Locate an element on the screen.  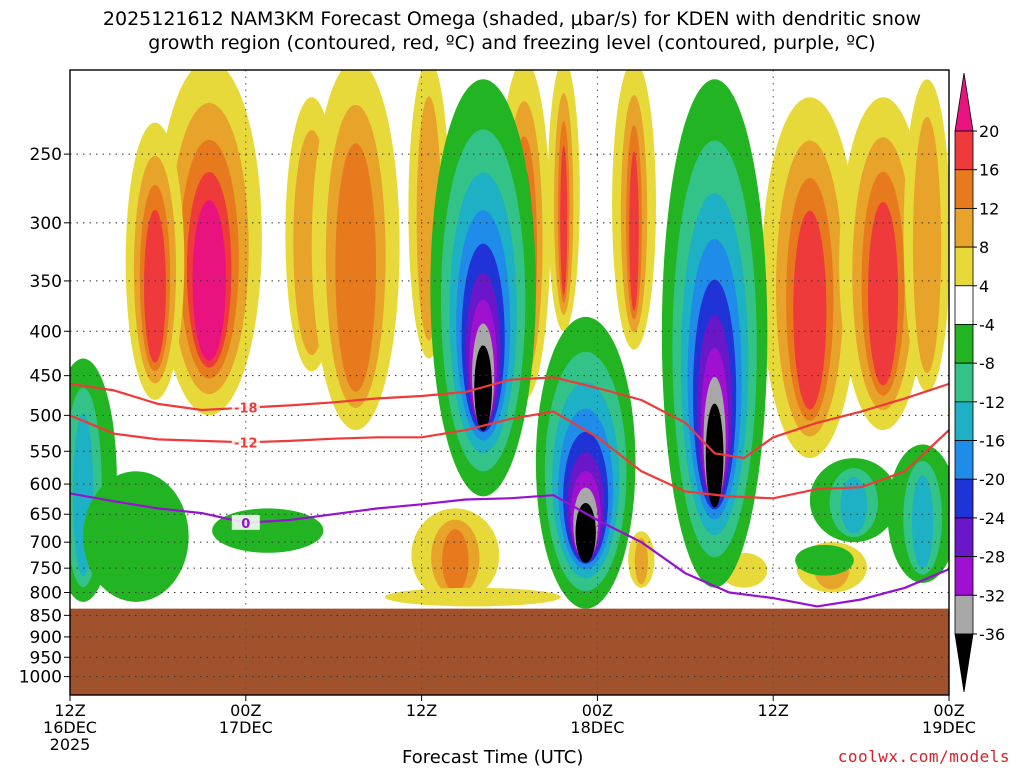
y-tick-label: 850 is located at coordinates (46, 616).